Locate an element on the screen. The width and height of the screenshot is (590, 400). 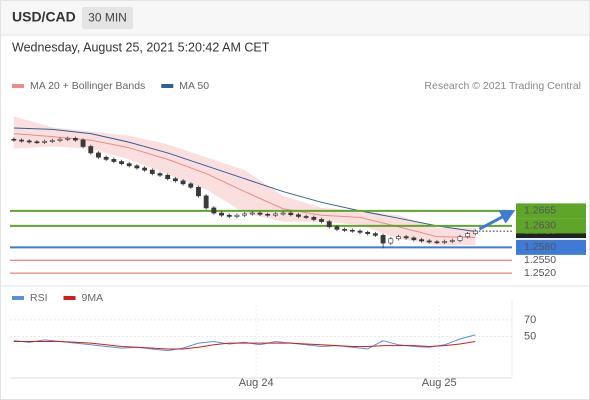
legend-label: 9MA is located at coordinates (93, 298).